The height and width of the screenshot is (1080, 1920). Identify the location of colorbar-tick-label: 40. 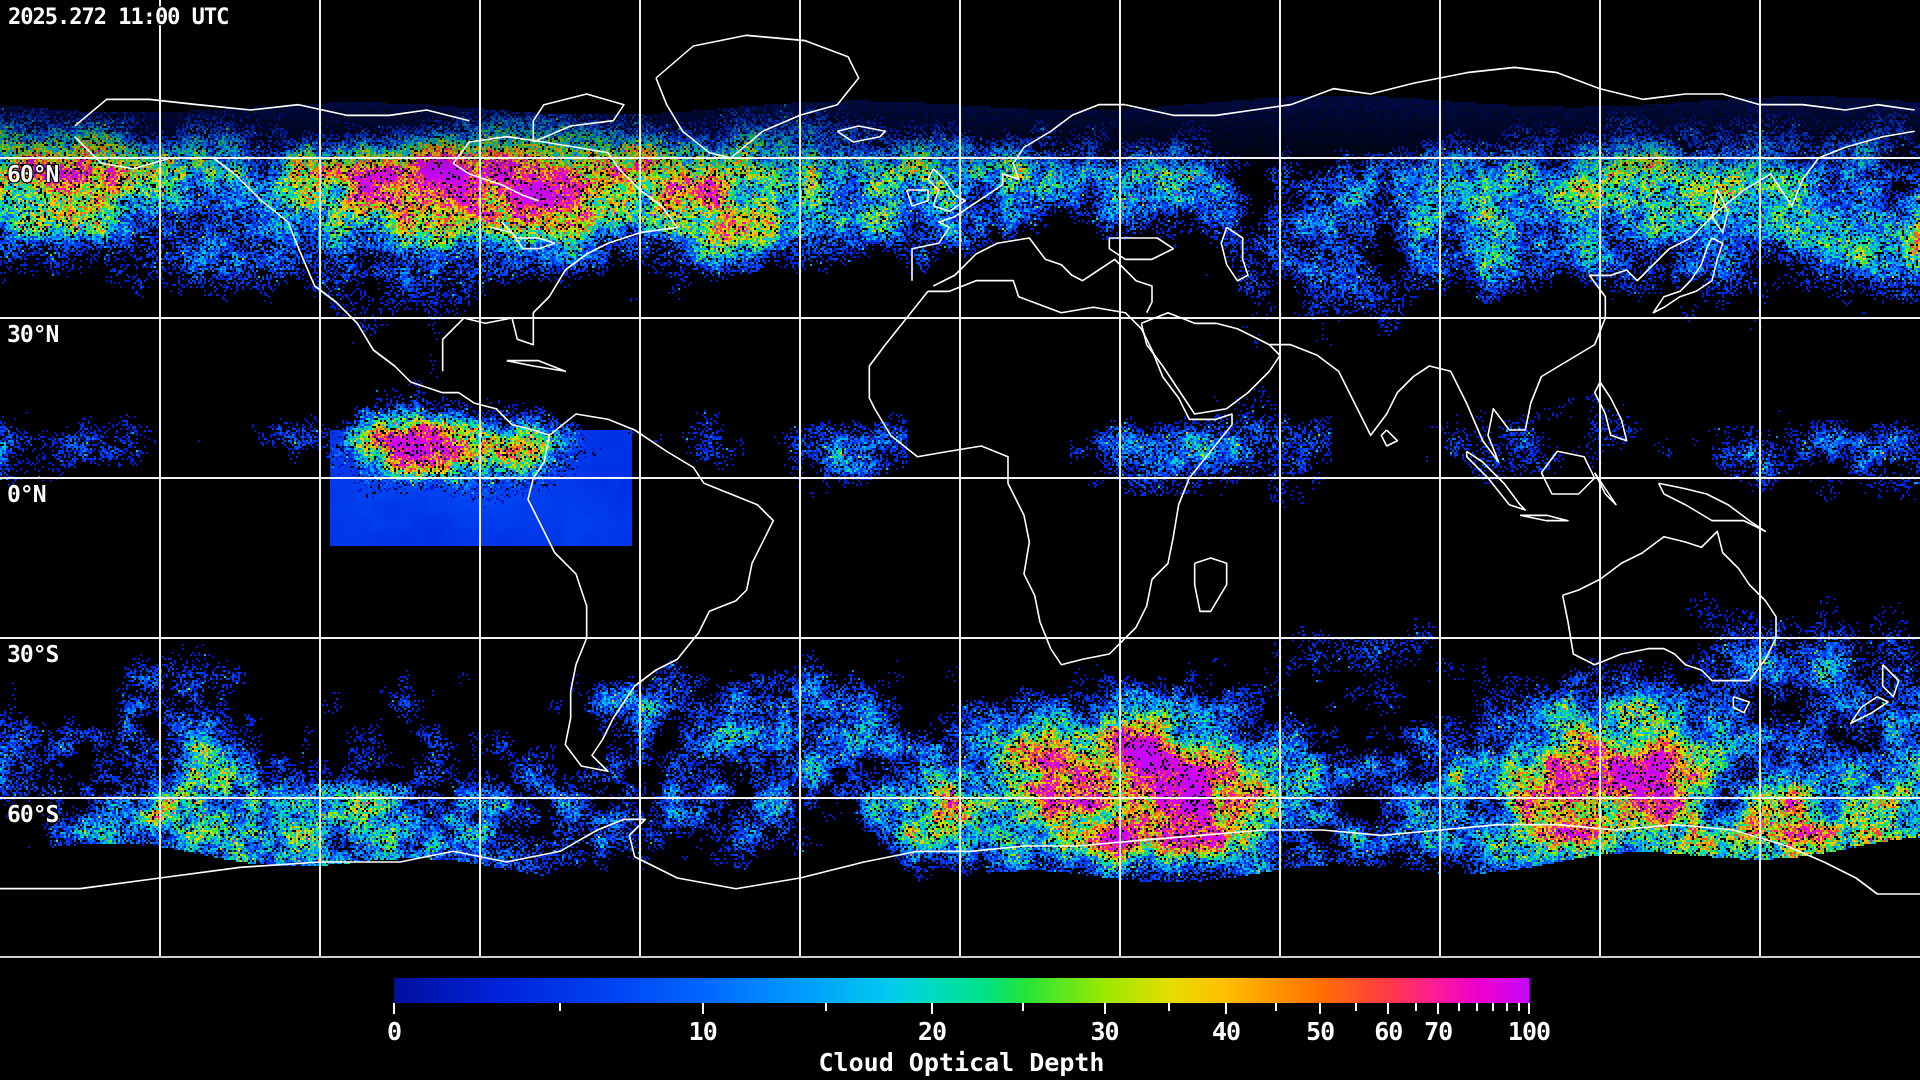
(1226, 1031).